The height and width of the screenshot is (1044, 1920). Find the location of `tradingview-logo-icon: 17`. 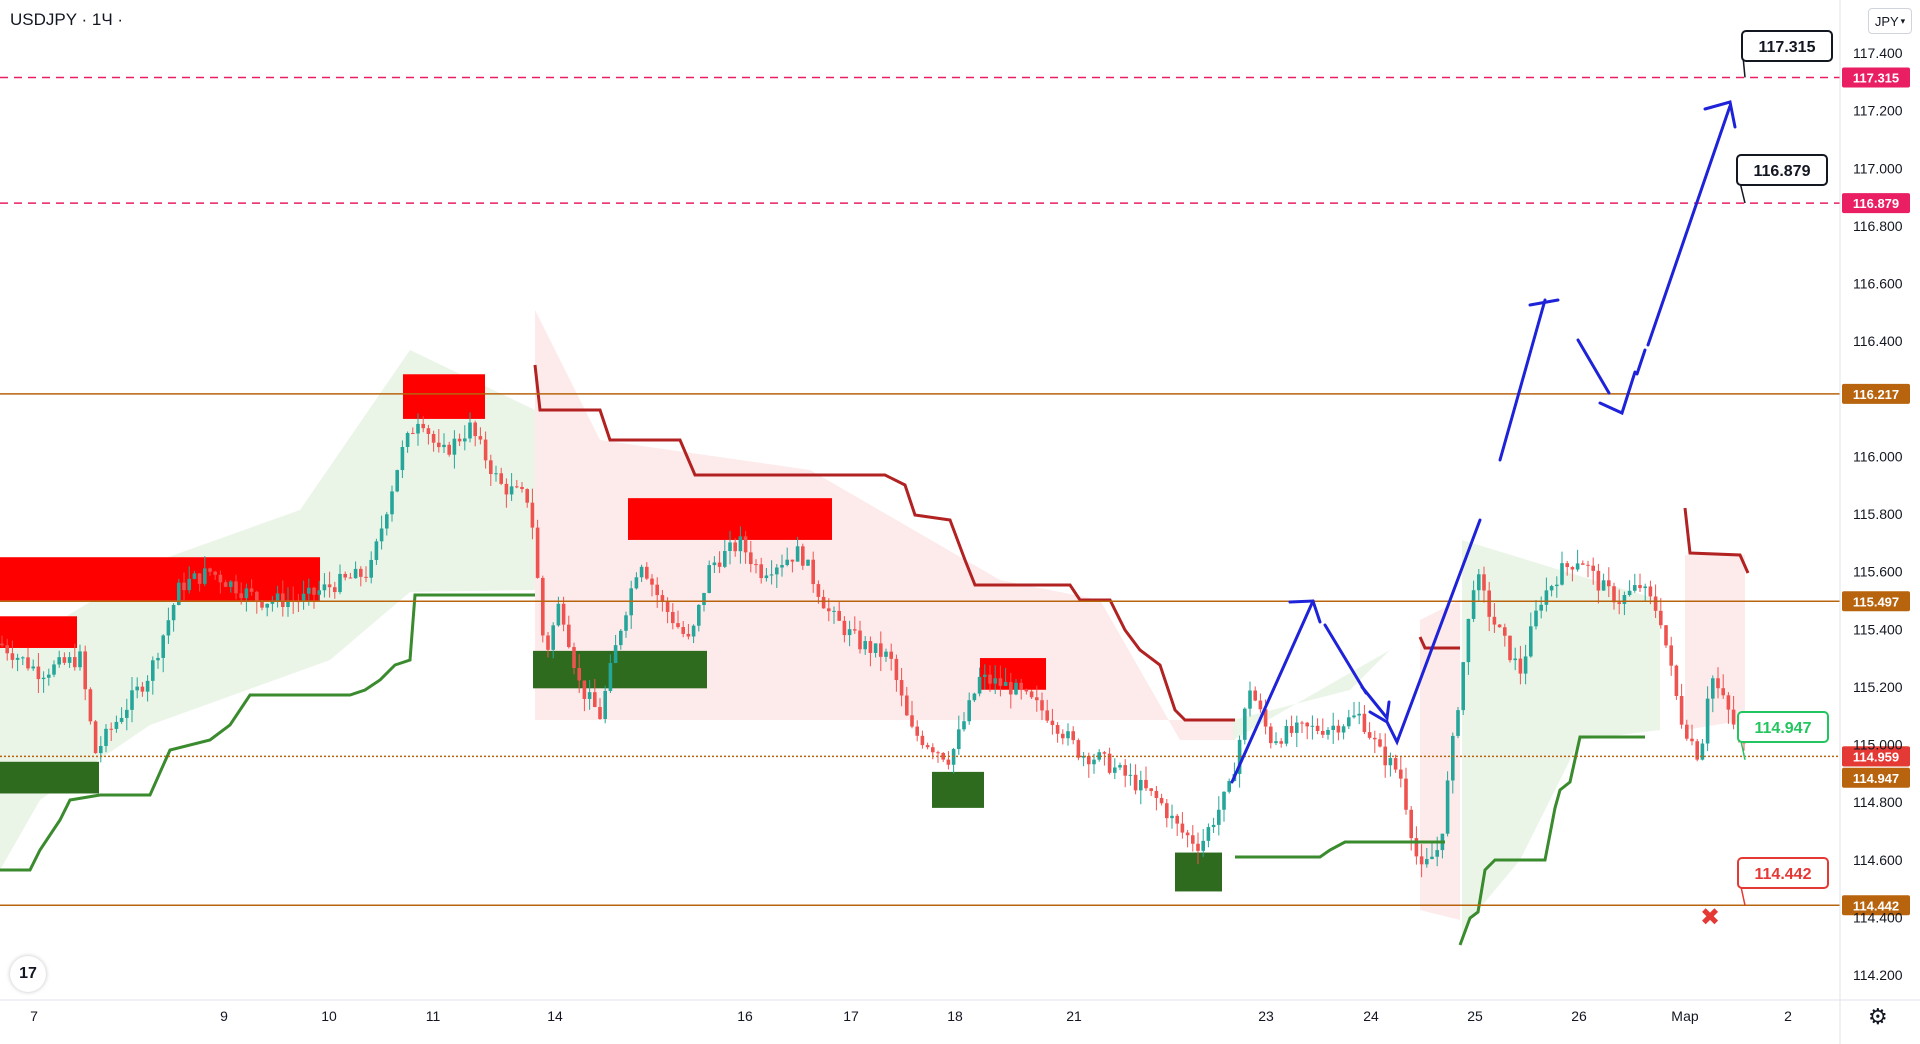

tradingview-logo-icon: 17 is located at coordinates (28, 974).